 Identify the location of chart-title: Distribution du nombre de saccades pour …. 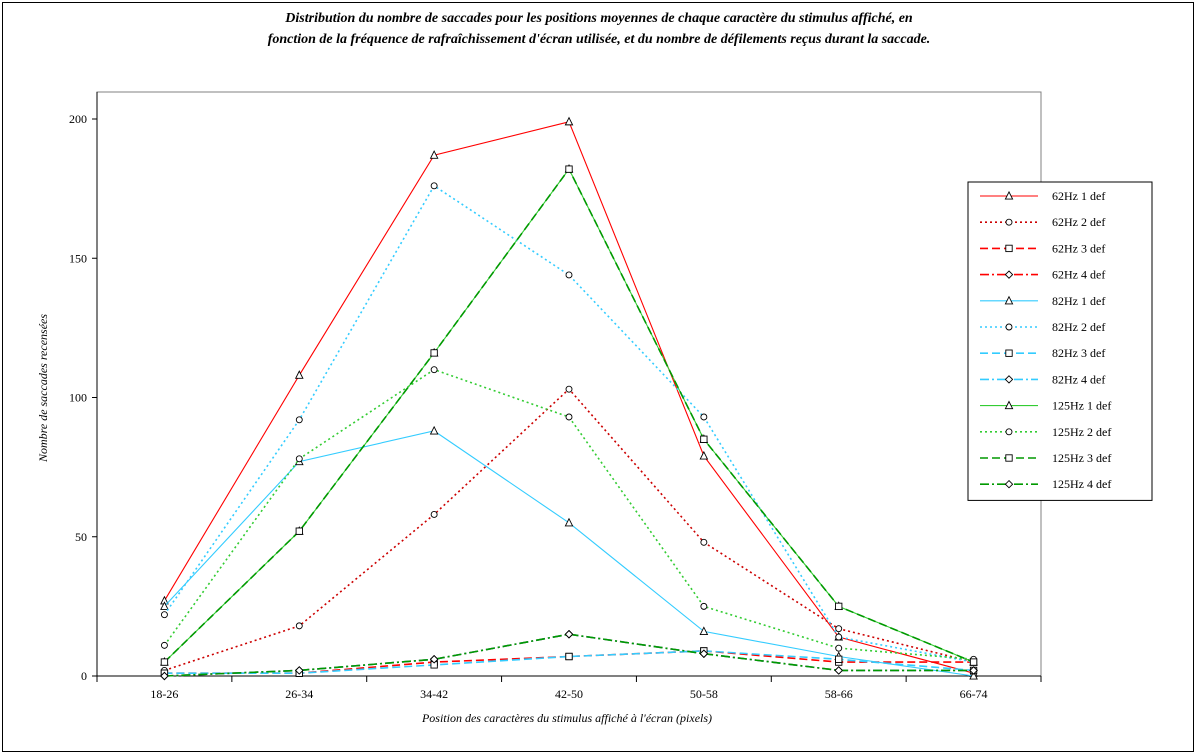
(599, 29).